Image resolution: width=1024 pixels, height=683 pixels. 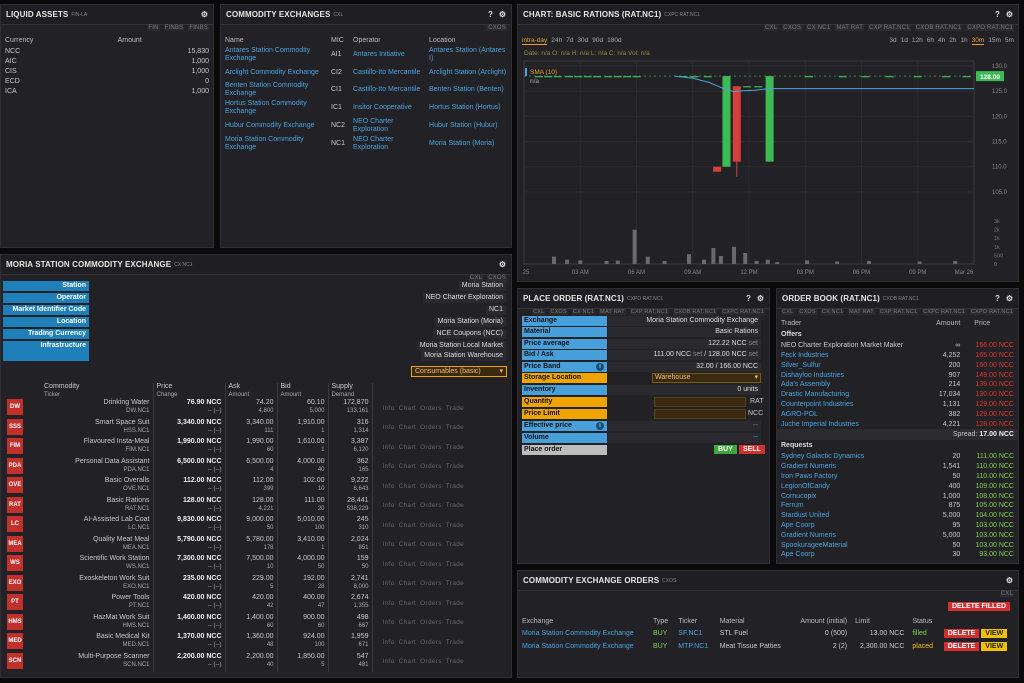 I want to click on trader: Stardust United, so click(x=805, y=516).